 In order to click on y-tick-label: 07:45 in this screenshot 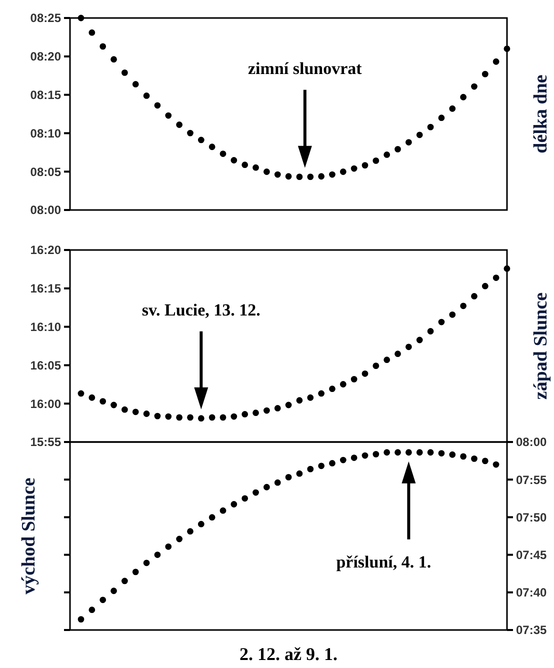, I will do `click(532, 555)`.